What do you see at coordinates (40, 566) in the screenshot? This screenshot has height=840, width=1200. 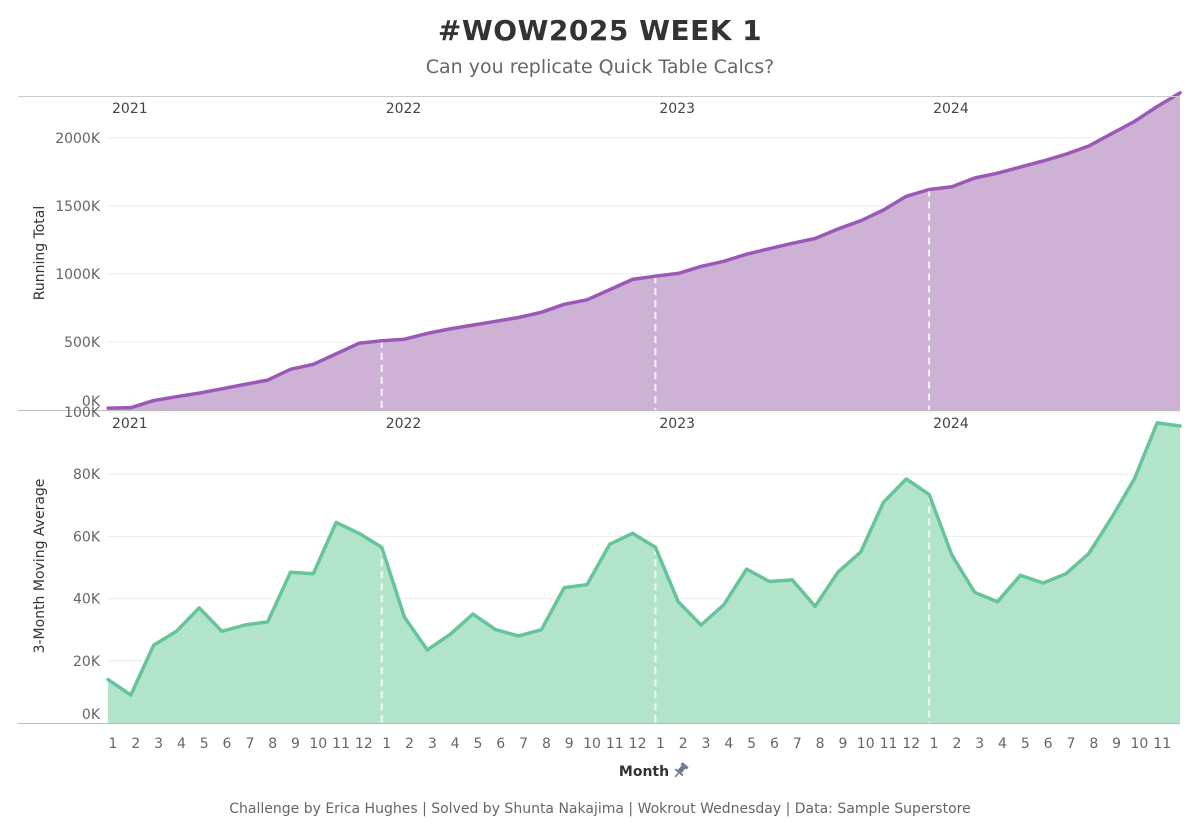 I see `moving-average-y-axis-title: 3-Month Moving Average` at bounding box center [40, 566].